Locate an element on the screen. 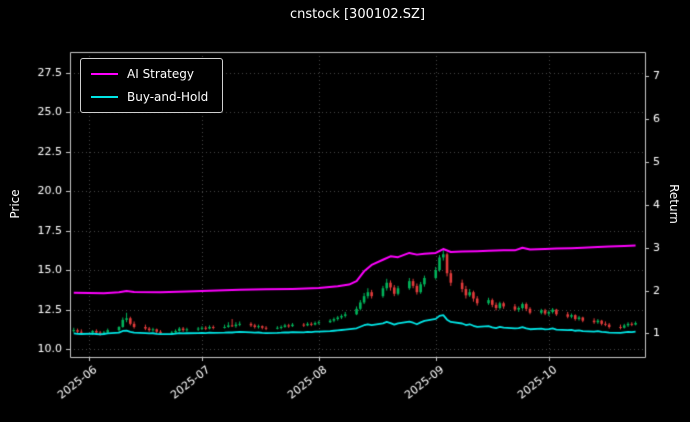  ai-strategy-line-swatch is located at coordinates (104, 74).